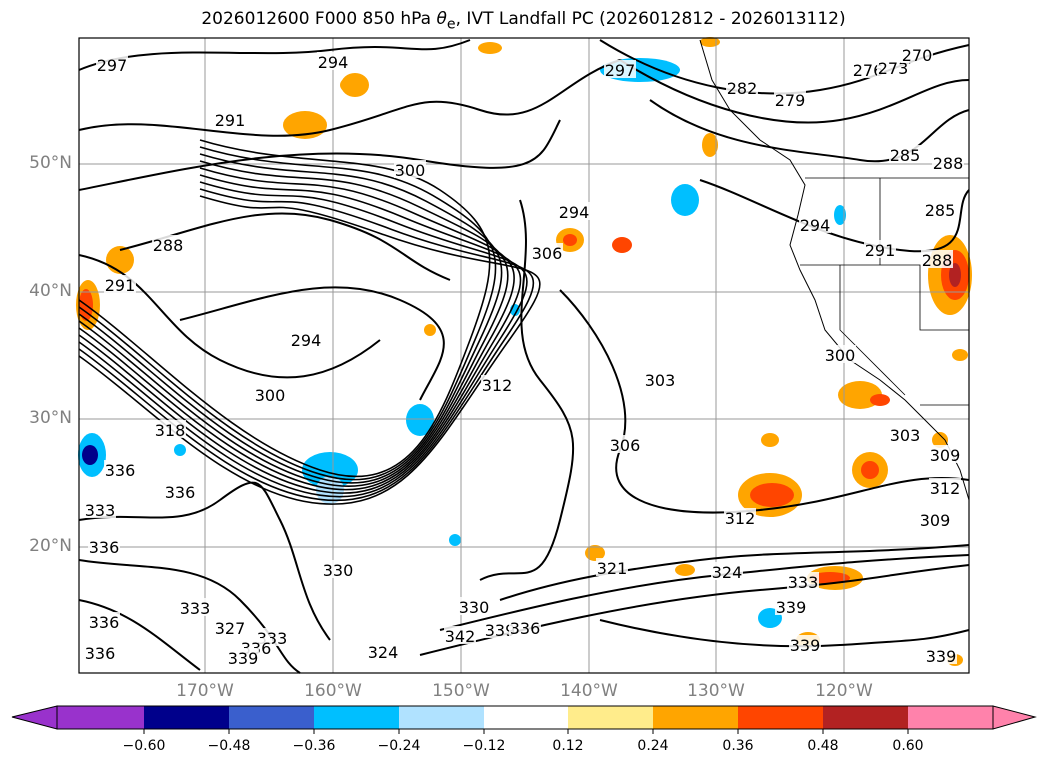 Image resolution: width=1047 pixels, height=767 pixels. I want to click on contour-label: 291, so click(230, 120).